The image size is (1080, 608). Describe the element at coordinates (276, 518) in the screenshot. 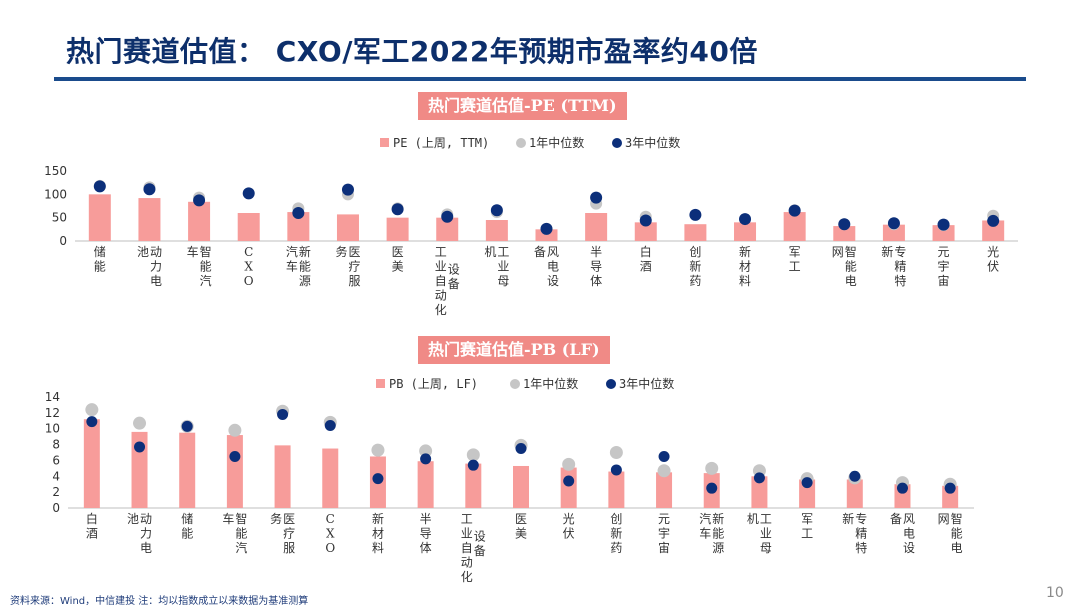

I see `pb-category-label: 务` at that location.